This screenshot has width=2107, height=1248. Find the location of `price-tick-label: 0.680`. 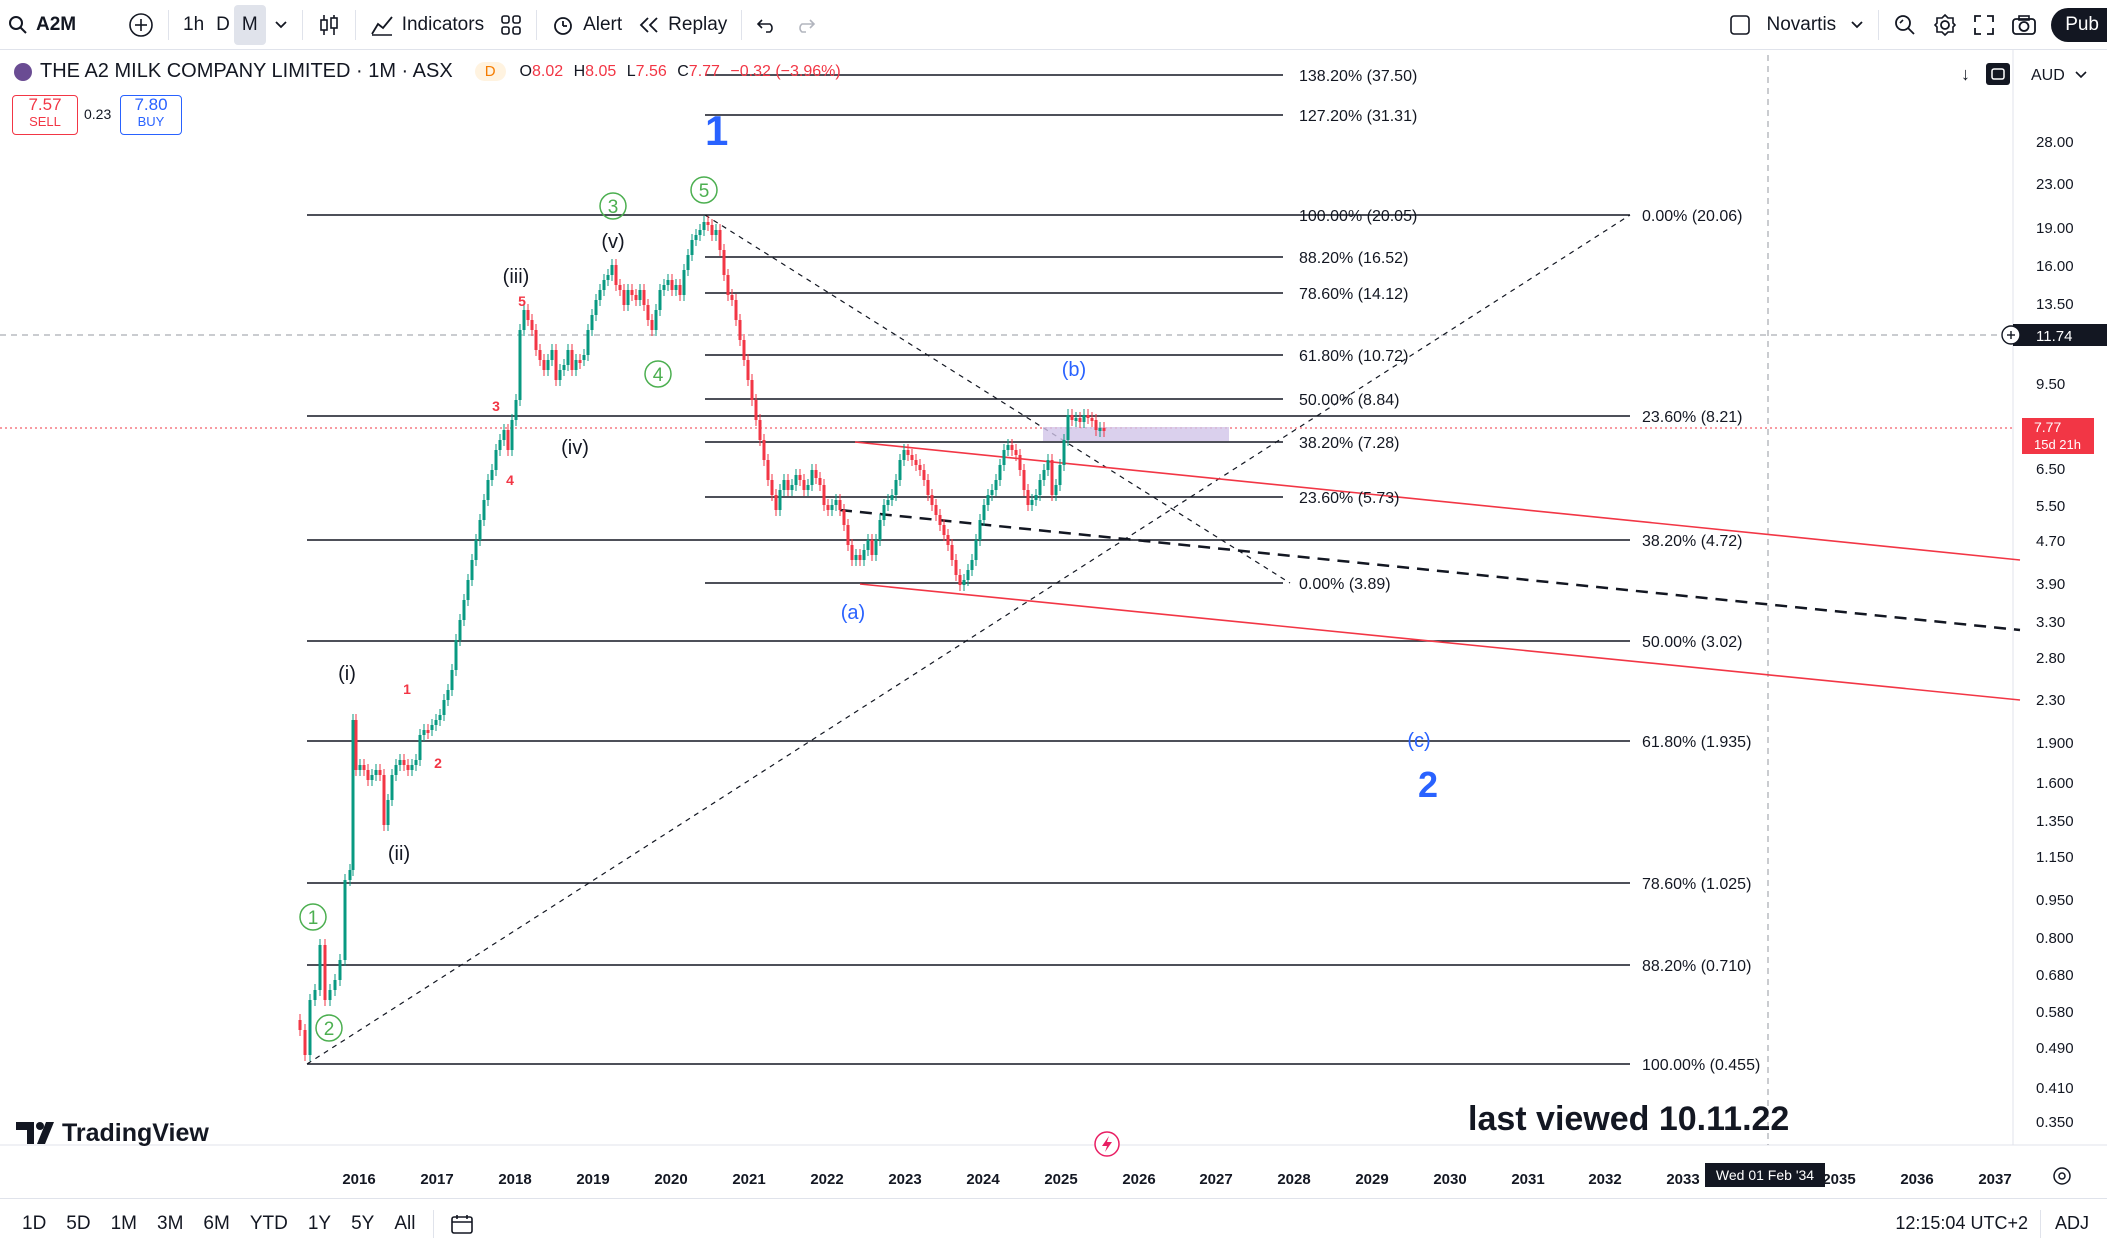

price-tick-label: 0.680 is located at coordinates (2055, 975).